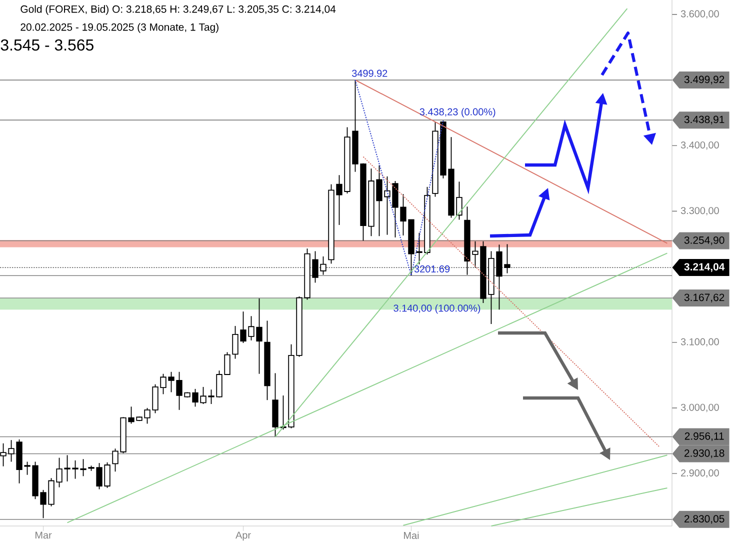  What do you see at coordinates (370, 73) in the screenshot?
I see `annotation: 3499.92` at bounding box center [370, 73].